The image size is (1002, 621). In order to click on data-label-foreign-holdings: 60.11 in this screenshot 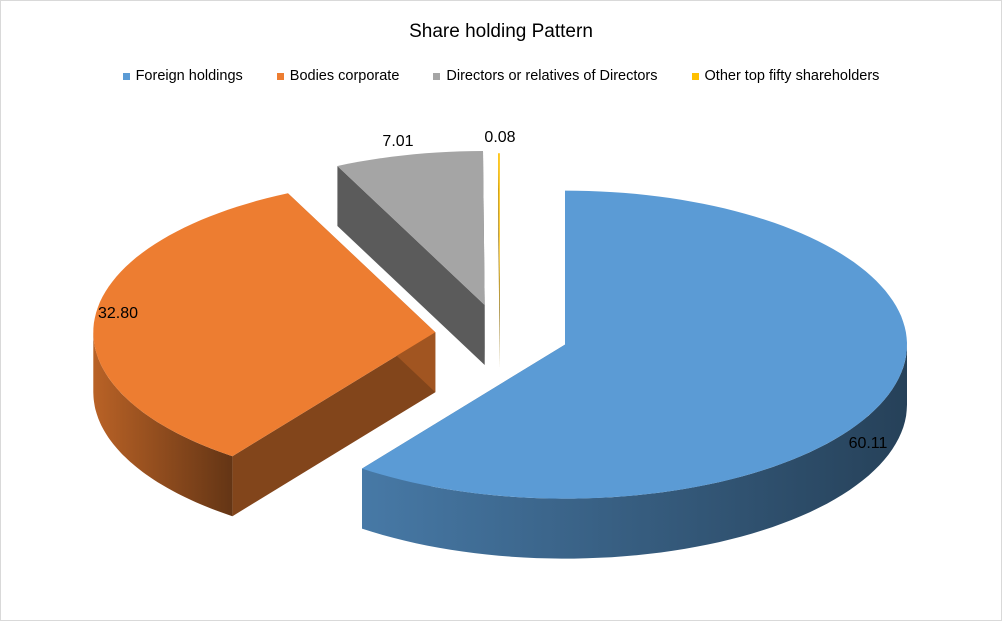, I will do `click(868, 443)`.